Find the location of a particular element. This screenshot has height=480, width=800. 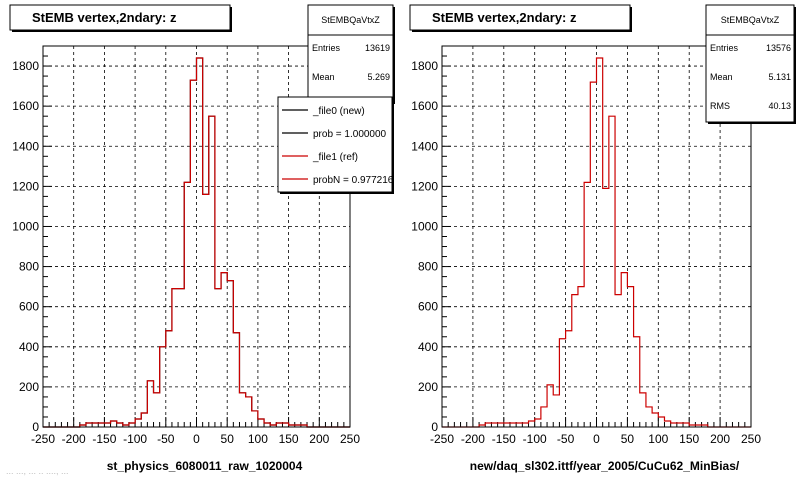

legend-label: _file1 (ref) is located at coordinates (335, 157).